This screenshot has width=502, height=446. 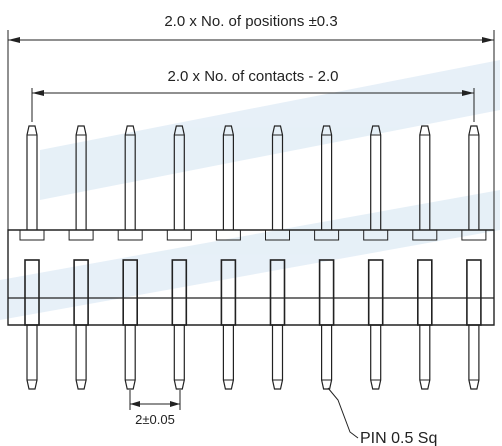 I want to click on pin-size-callout: PIN 0.5 Sq, so click(x=382, y=416).